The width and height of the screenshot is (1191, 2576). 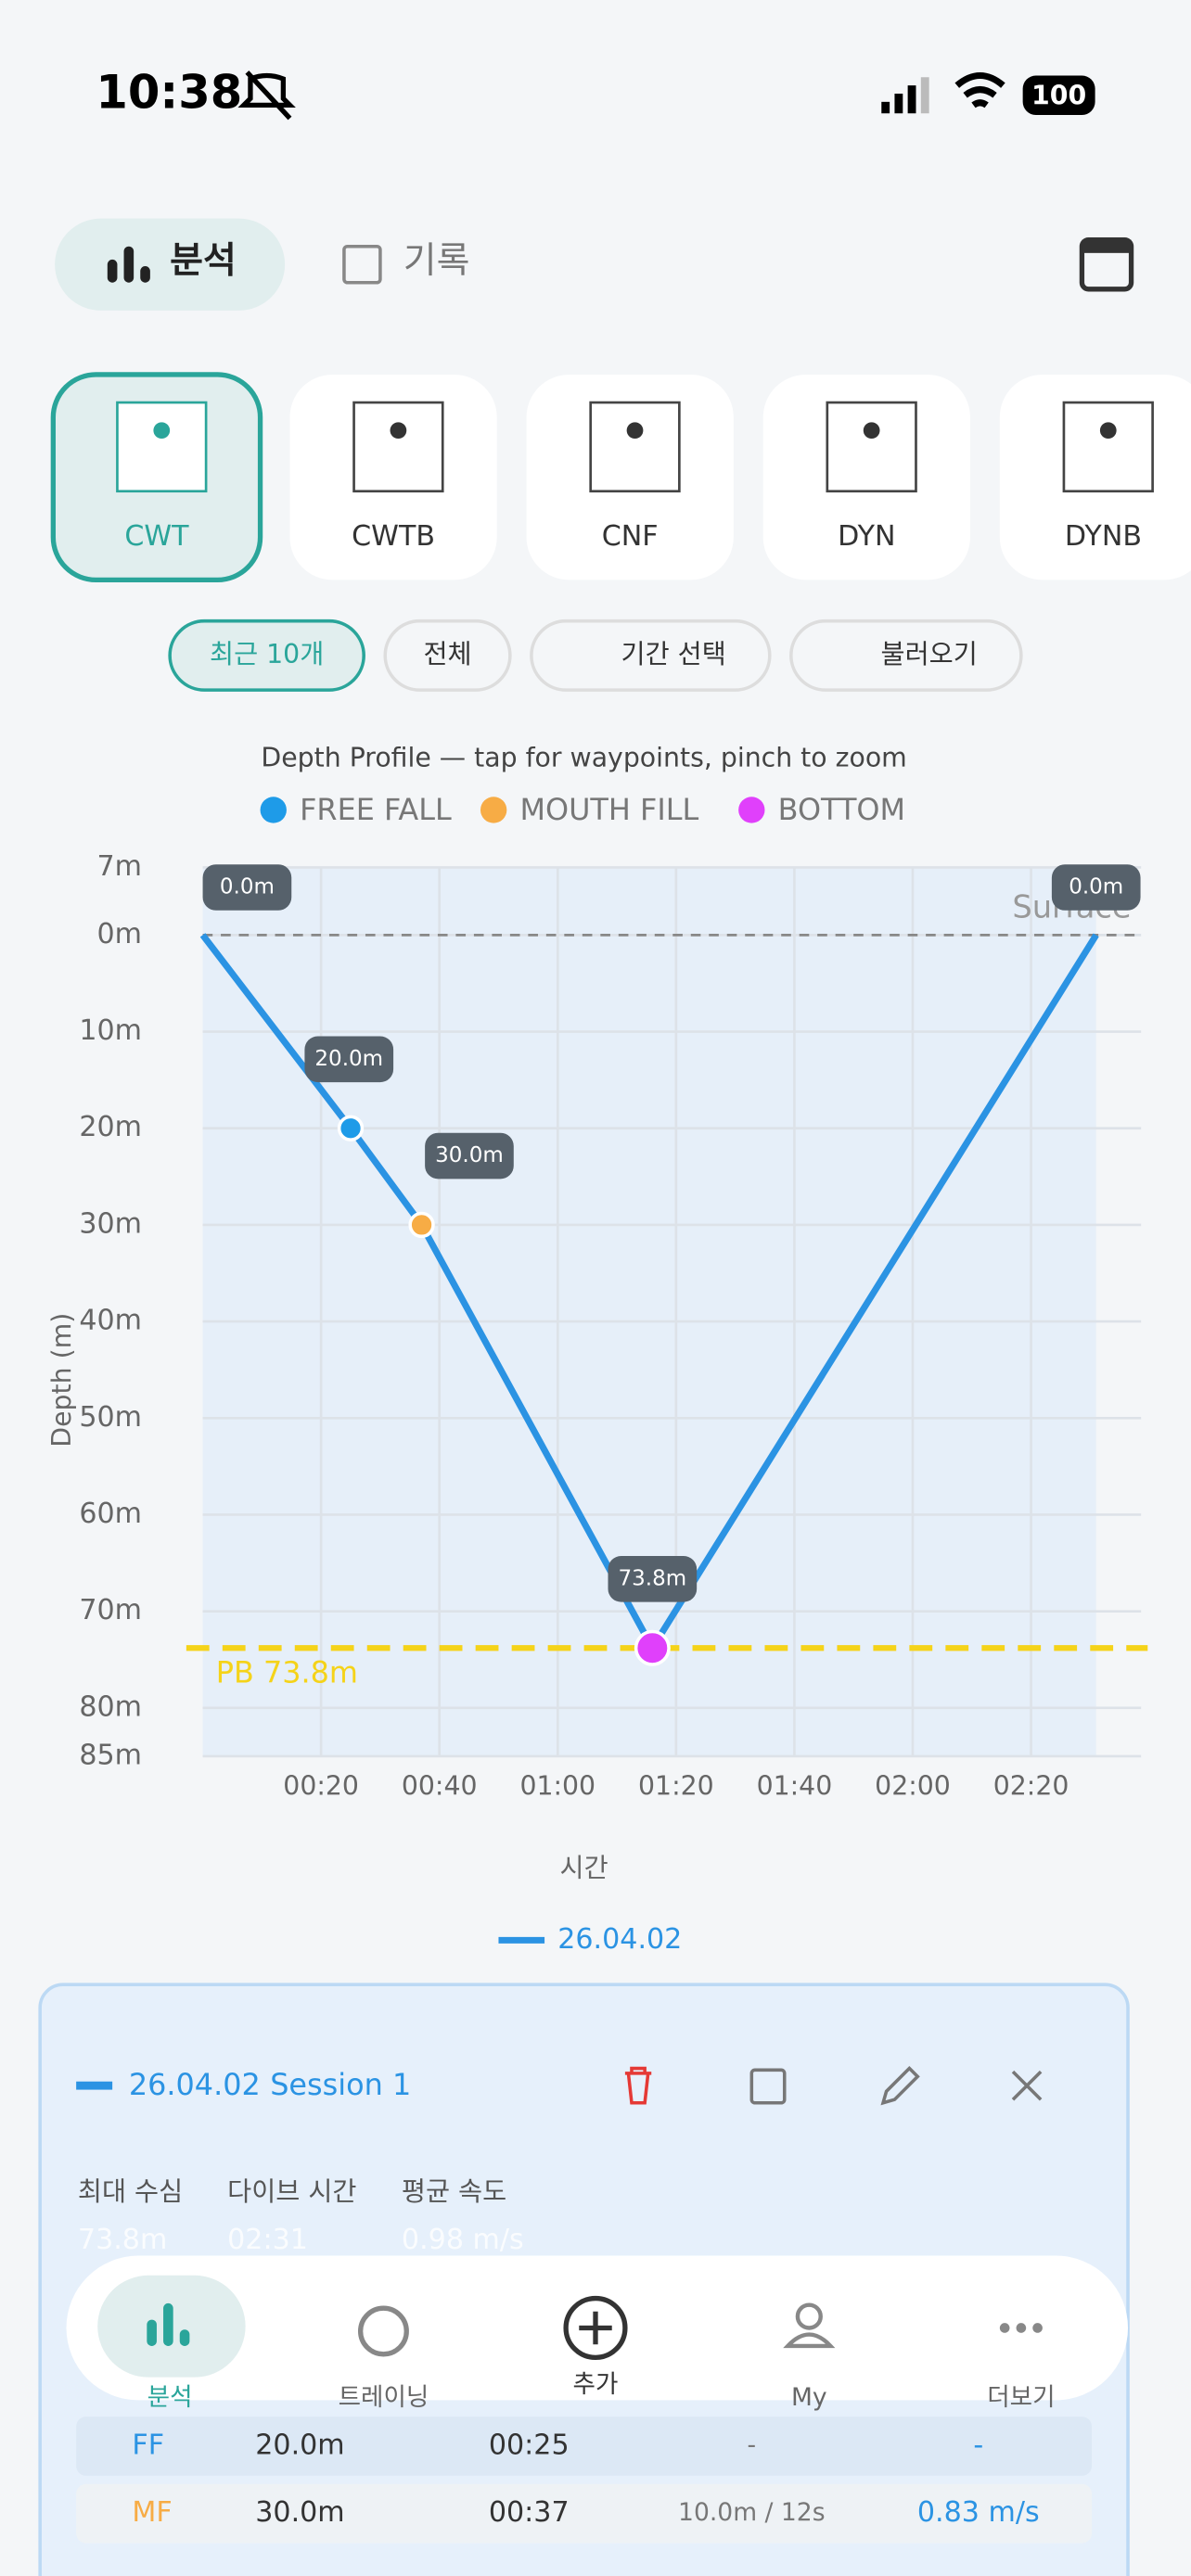 What do you see at coordinates (111, 1610) in the screenshot?
I see `y-tick-label: 70m` at bounding box center [111, 1610].